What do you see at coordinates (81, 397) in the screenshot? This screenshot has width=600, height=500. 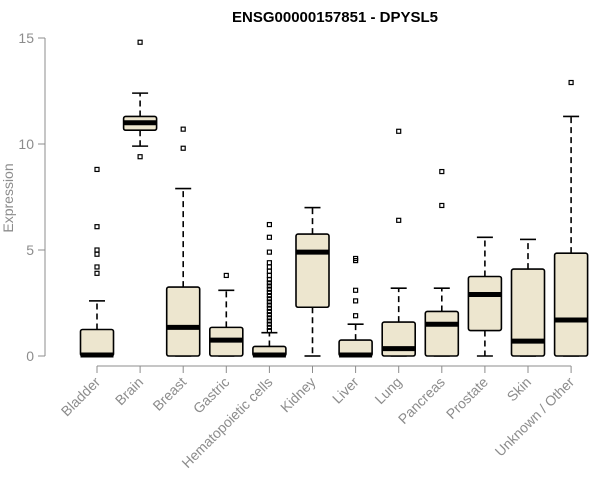 I see `x-tick-label: Bladder` at bounding box center [81, 397].